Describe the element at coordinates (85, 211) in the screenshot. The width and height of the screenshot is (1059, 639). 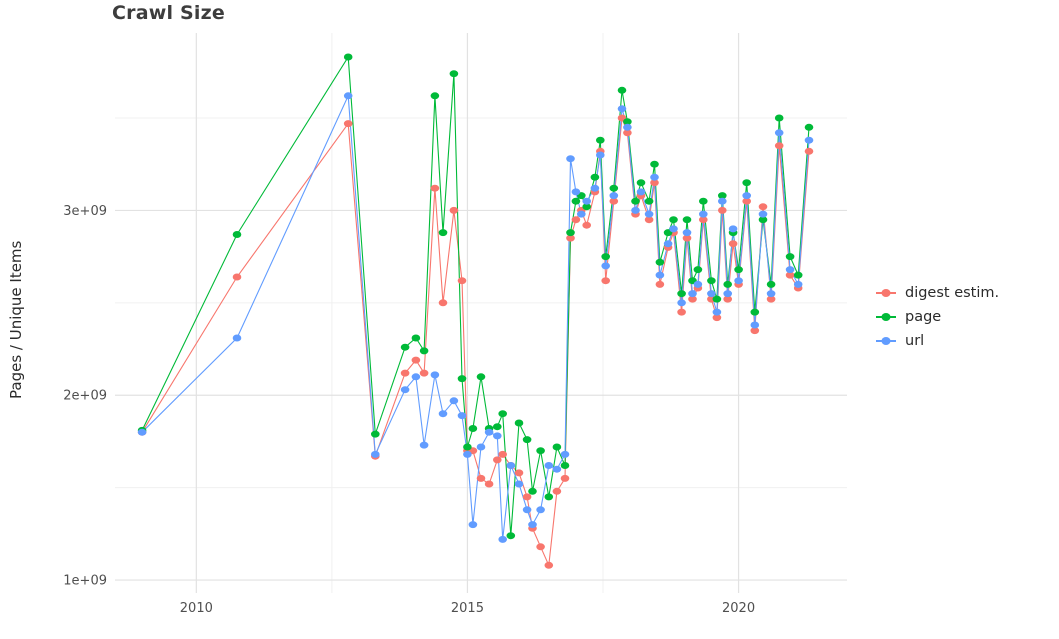
I see `y-tick-label: 3e+09` at that location.